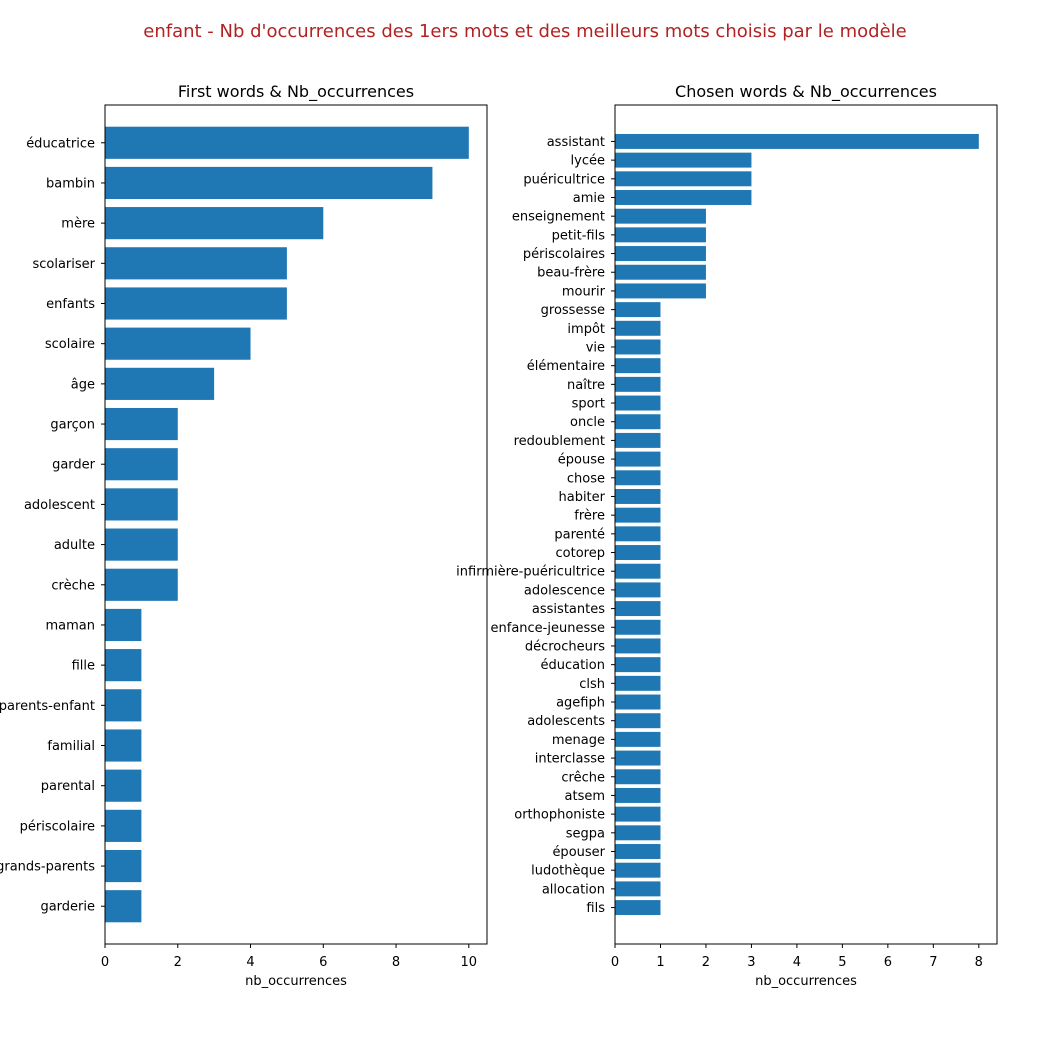 This screenshot has height=1050, width=1050. Describe the element at coordinates (559, 815) in the screenshot. I see `y-tick-label: orthophoniste` at that location.